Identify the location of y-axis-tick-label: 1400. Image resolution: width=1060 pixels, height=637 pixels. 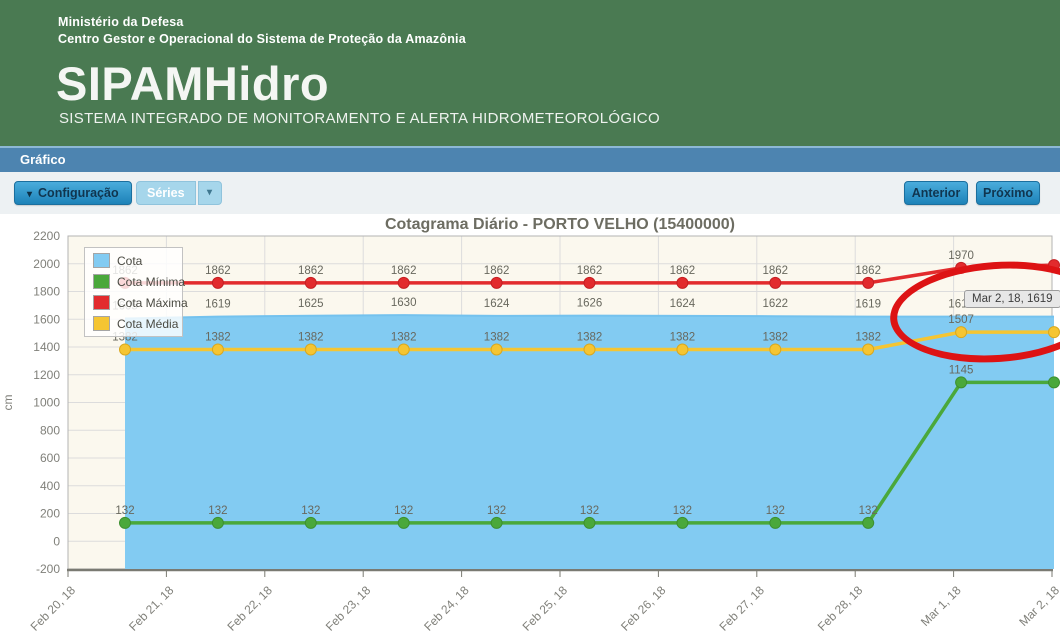
(46, 347).